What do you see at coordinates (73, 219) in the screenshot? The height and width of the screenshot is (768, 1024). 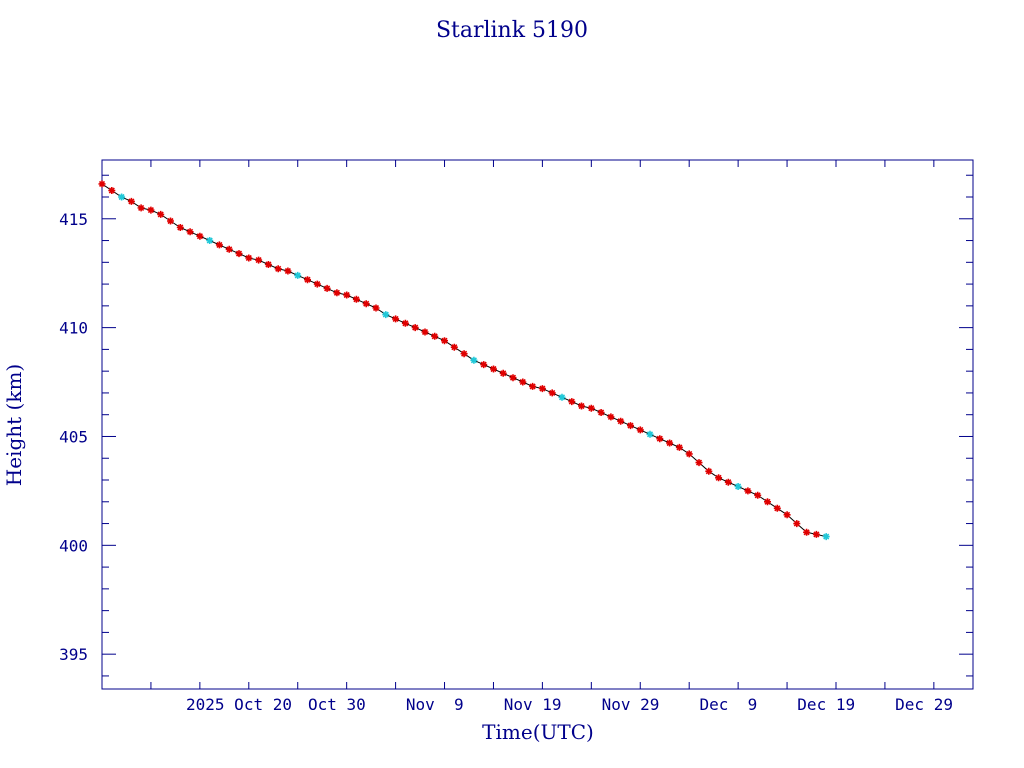 I see `y-tick-label: 415` at bounding box center [73, 219].